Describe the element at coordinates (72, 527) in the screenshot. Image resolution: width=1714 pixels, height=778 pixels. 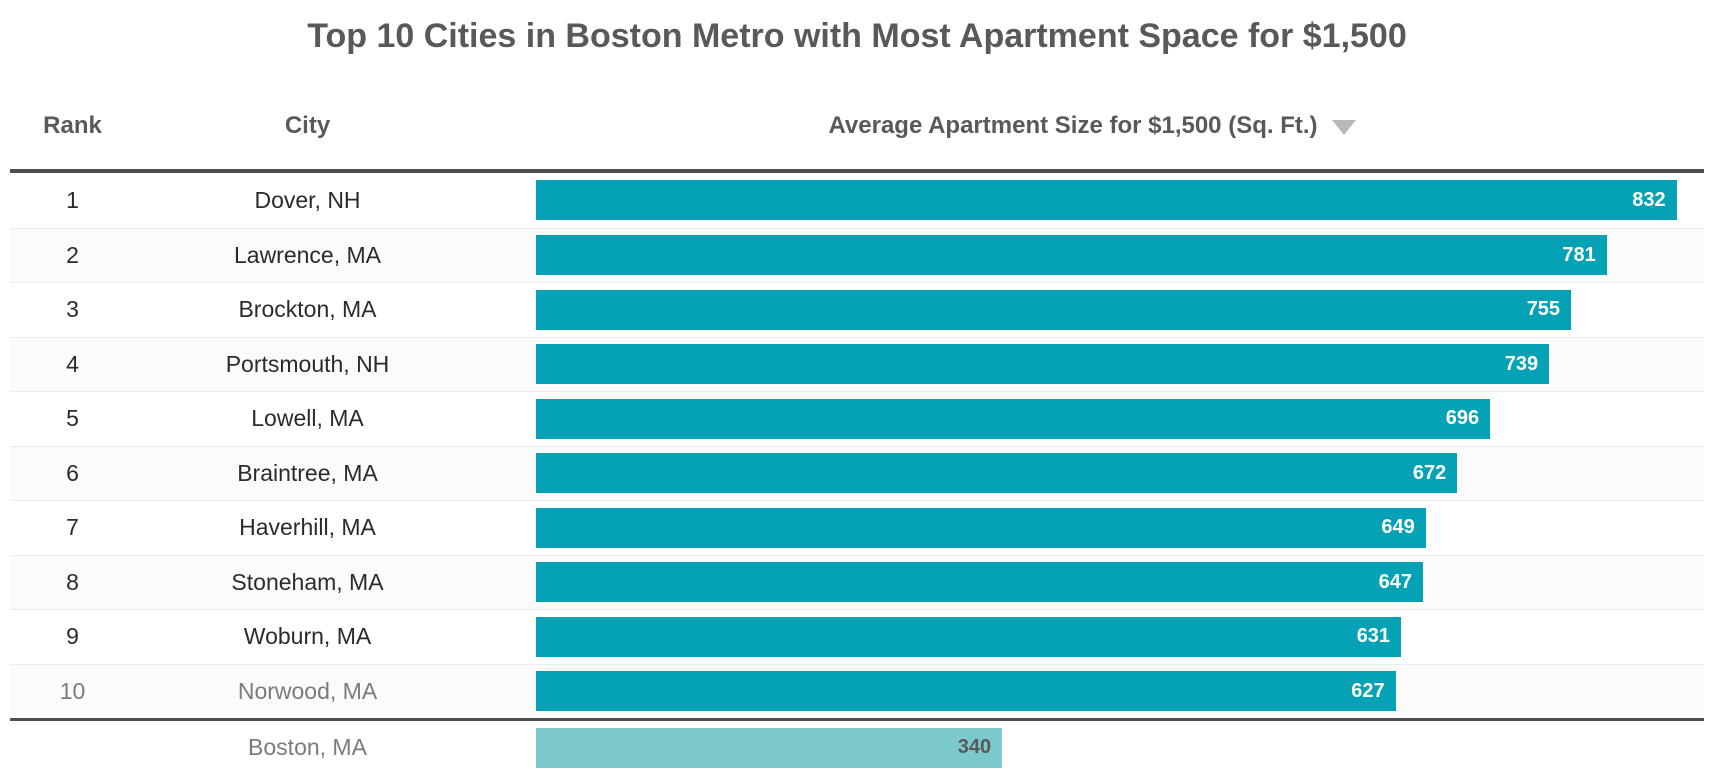
I see `rank-cell: 7` at that location.